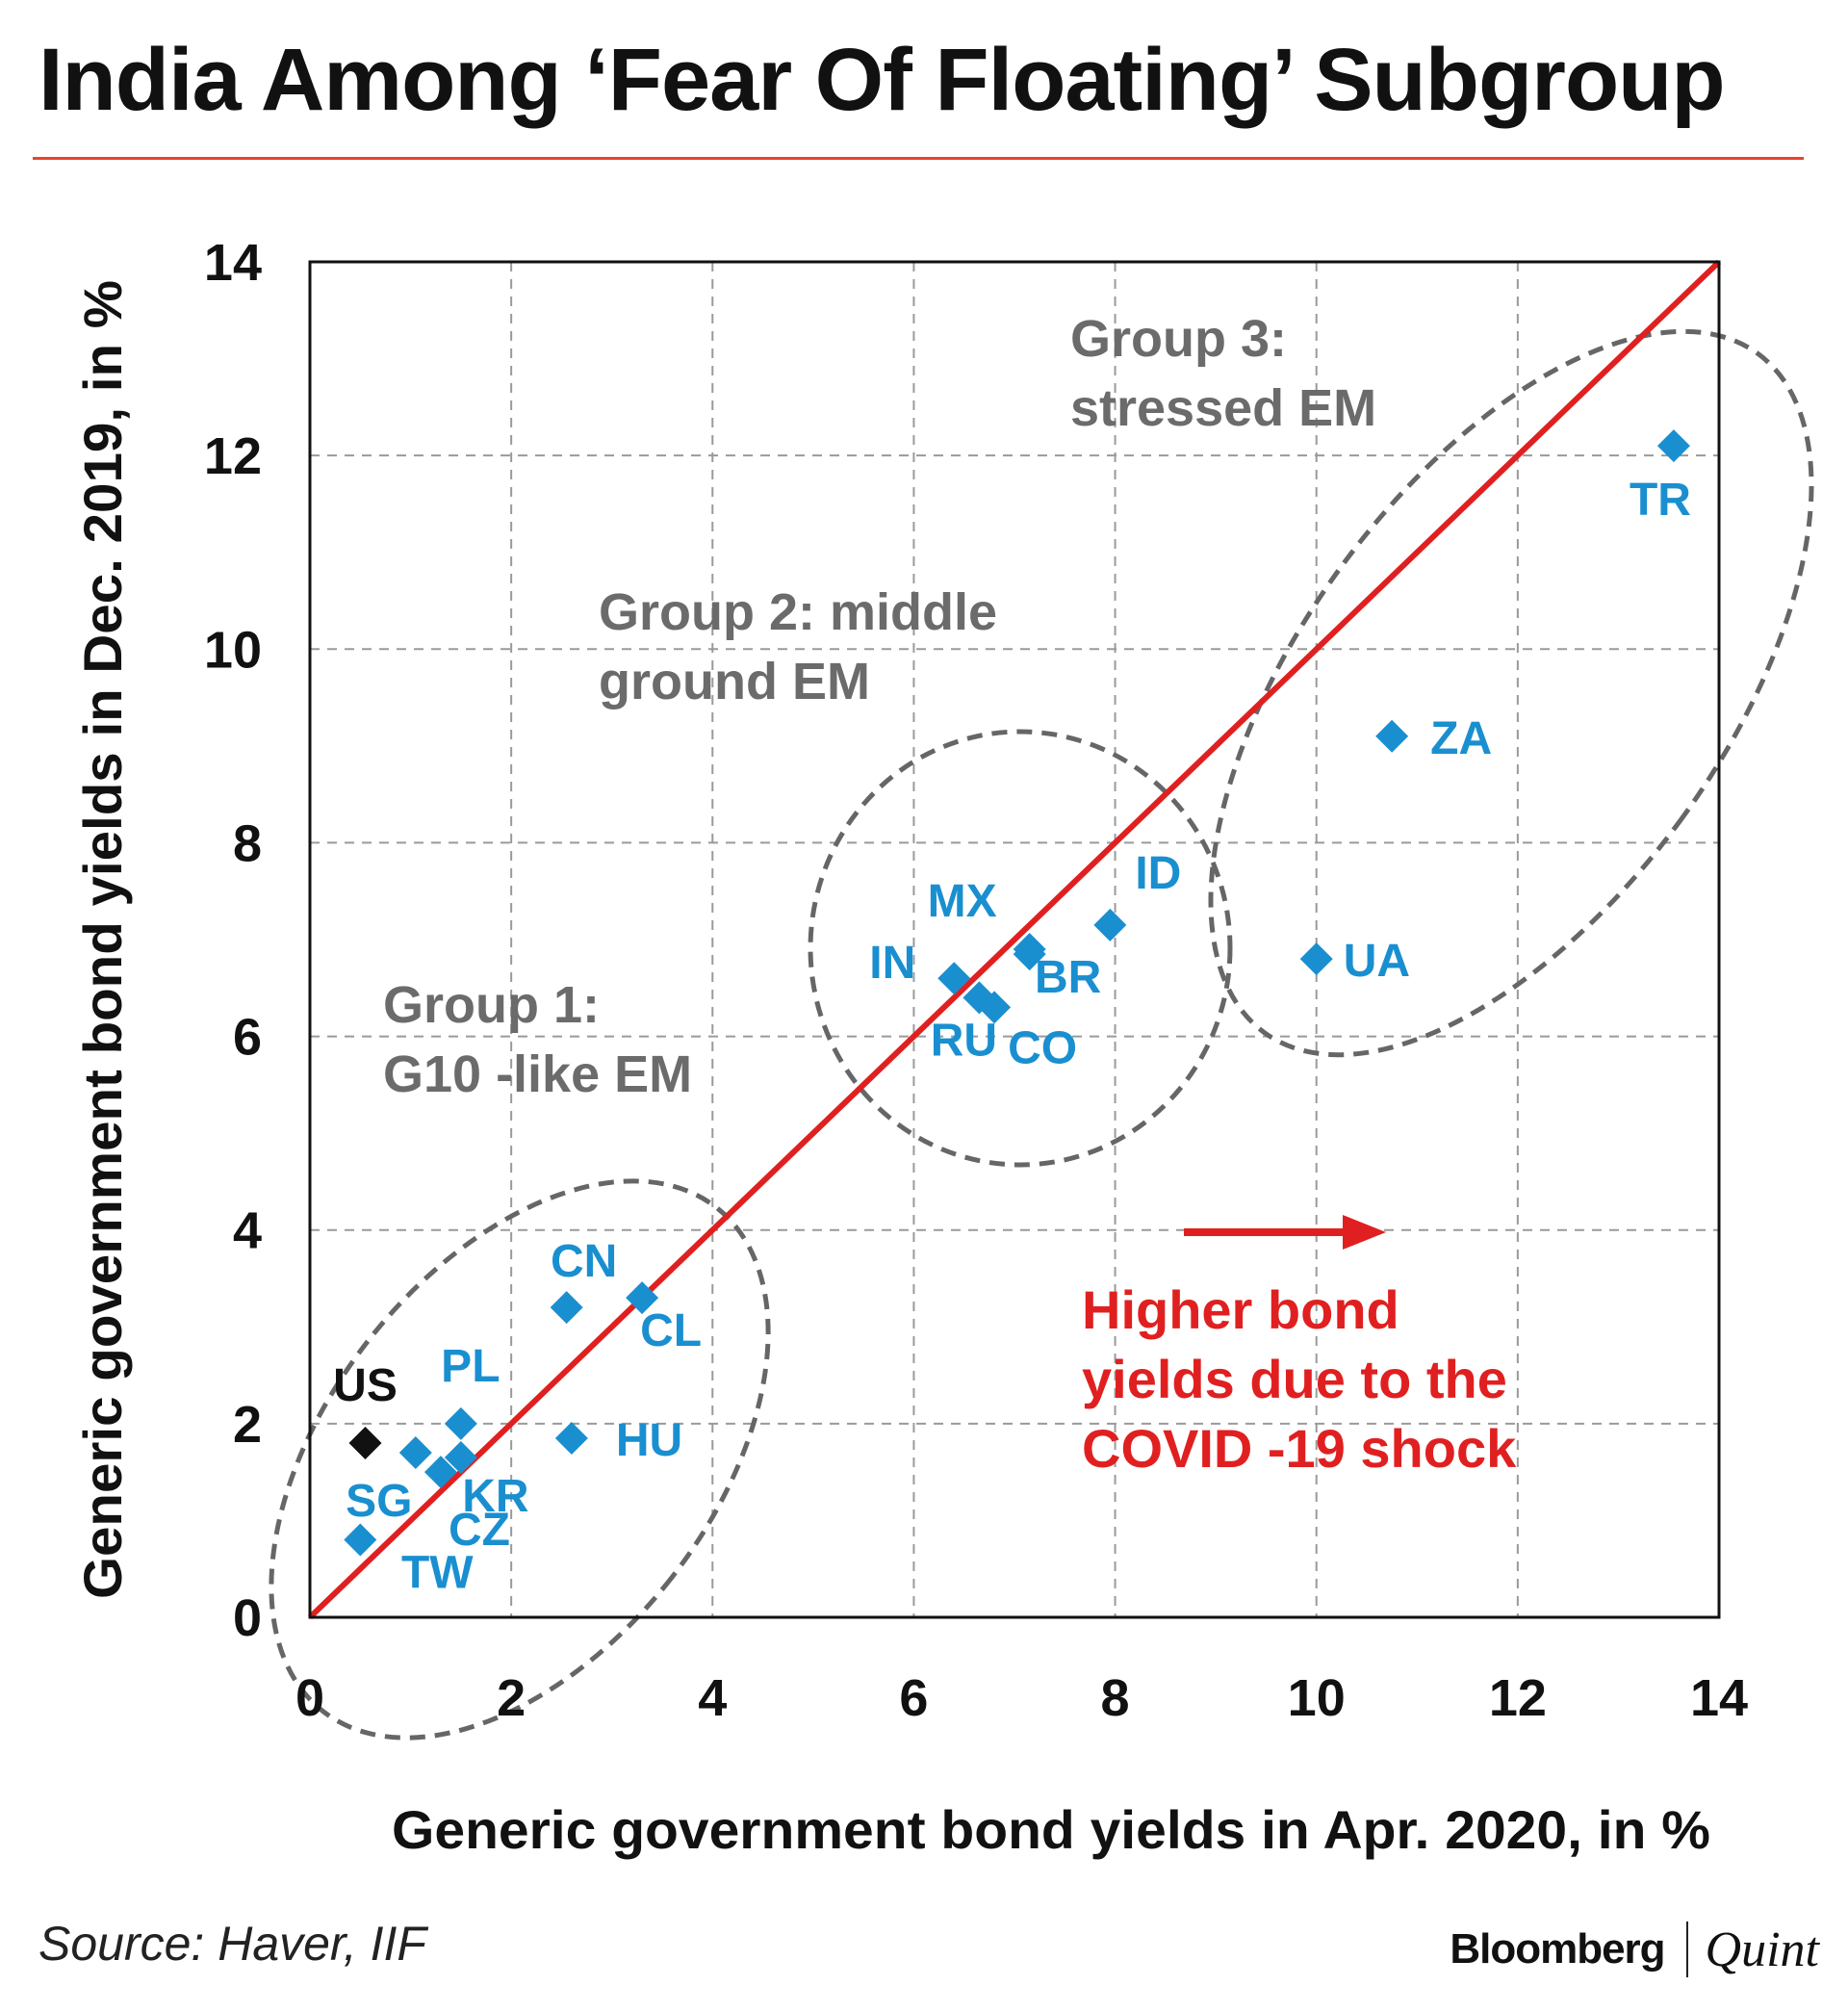 The image size is (1848, 2012). Describe the element at coordinates (1364, 1233) in the screenshot. I see `annotation-arrow-head` at that location.